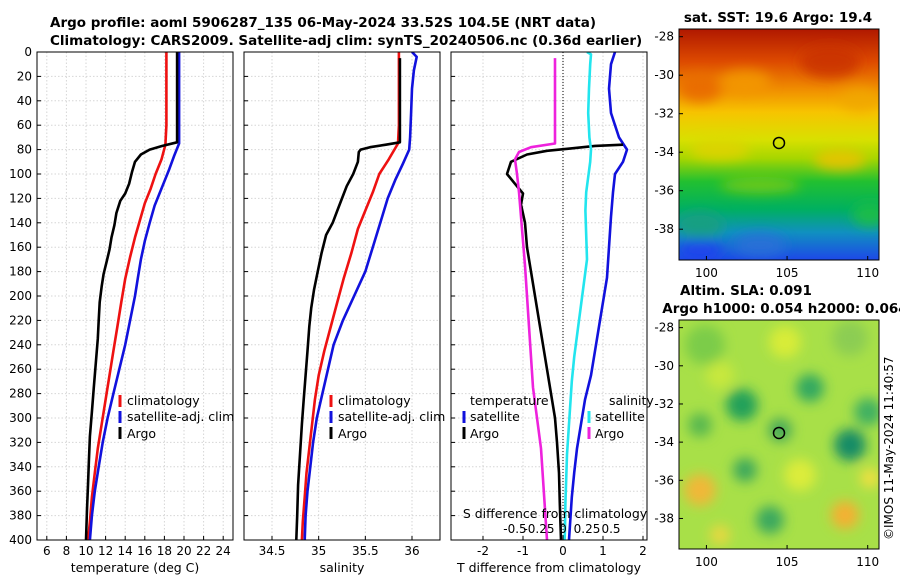 This screenshot has width=900, height=580. I want to click on x-tick-label: 18, so click(164, 551).